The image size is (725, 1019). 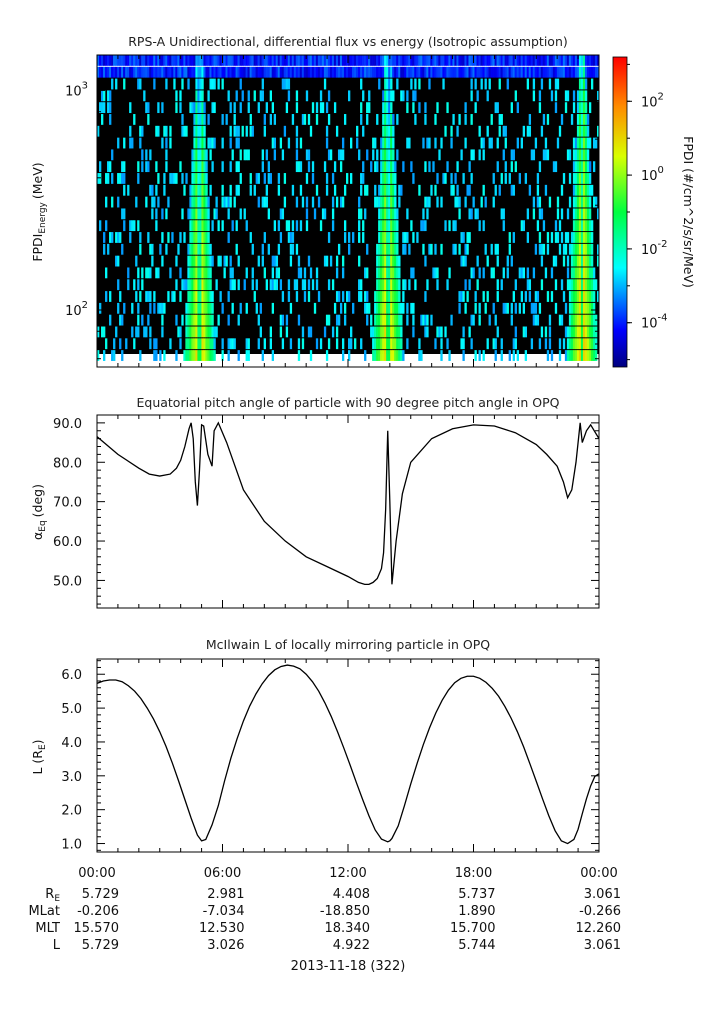 I want to click on ephemeris-value: 15.570, so click(x=97, y=928).